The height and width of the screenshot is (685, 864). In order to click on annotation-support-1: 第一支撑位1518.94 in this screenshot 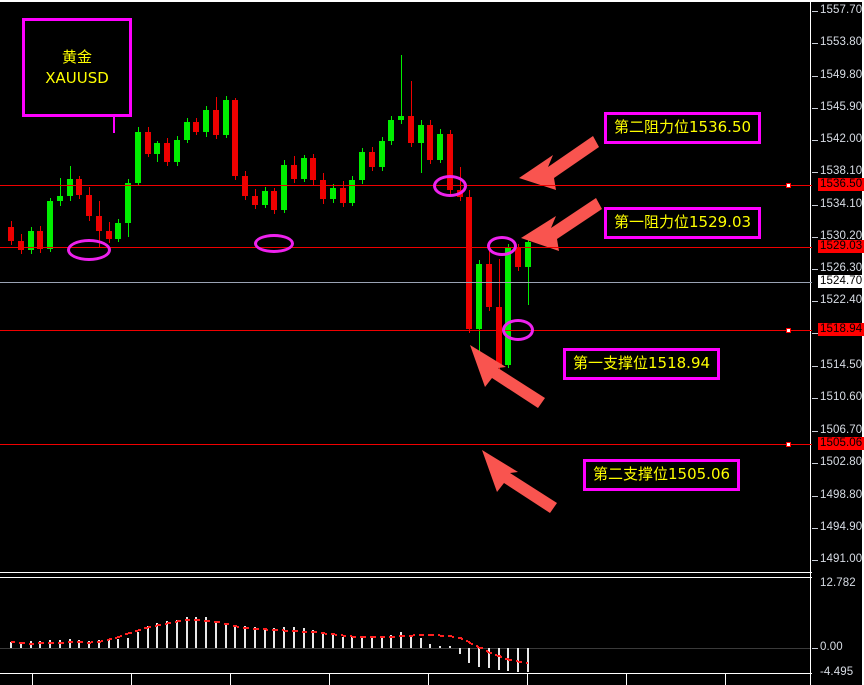, I will do `click(642, 364)`.